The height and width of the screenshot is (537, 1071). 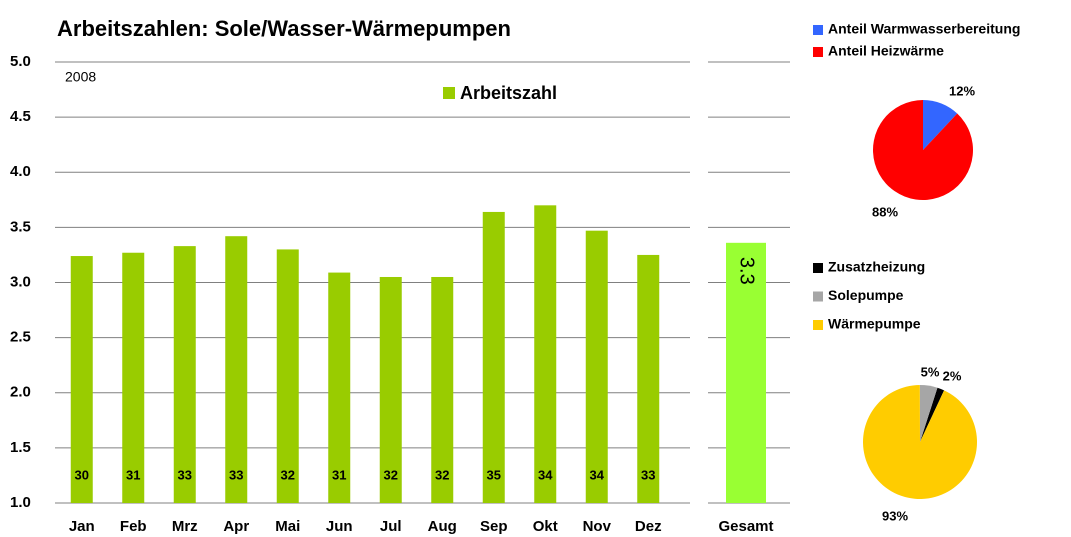 What do you see at coordinates (20, 226) in the screenshot?
I see `y-tick-label: 3.5` at bounding box center [20, 226].